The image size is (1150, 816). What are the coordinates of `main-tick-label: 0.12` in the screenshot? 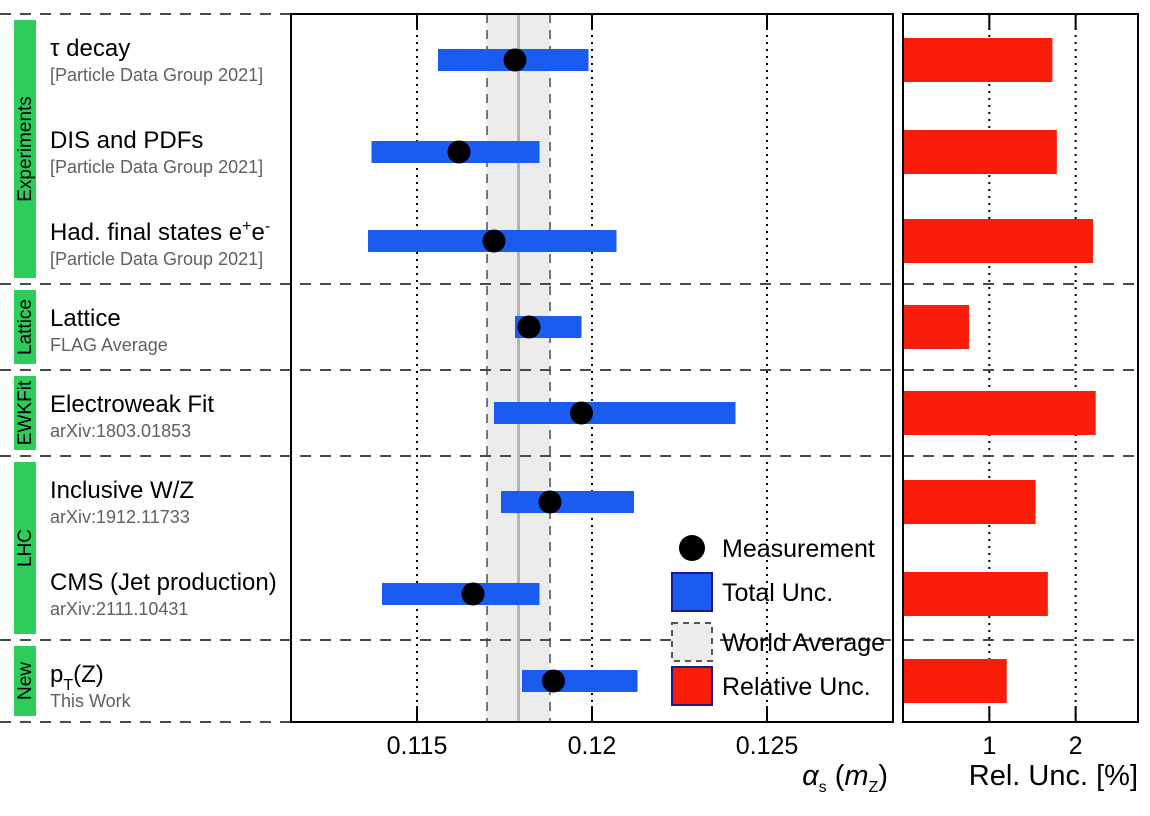 It's located at (592, 746).